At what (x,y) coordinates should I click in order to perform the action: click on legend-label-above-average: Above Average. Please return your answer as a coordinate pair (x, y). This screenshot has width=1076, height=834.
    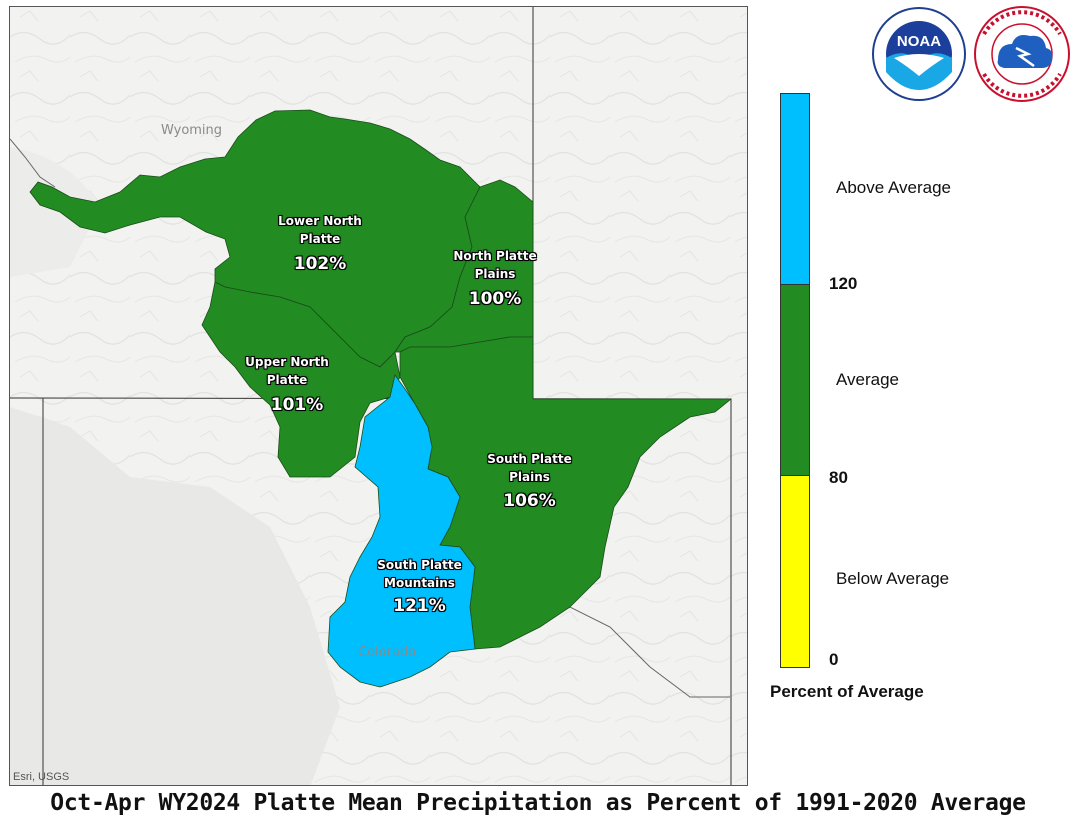
    Looking at the image, I should click on (893, 187).